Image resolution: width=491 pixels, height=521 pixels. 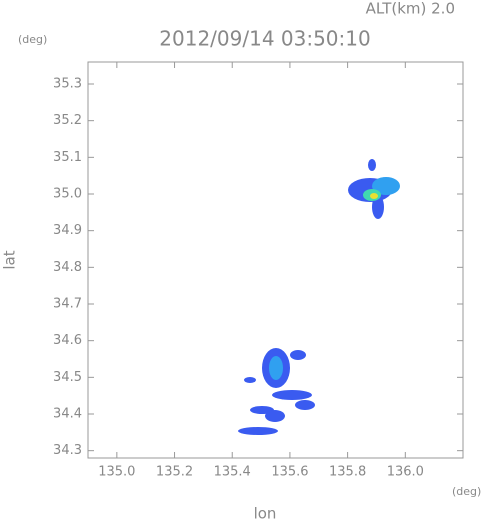 What do you see at coordinates (232, 472) in the screenshot?
I see `x-tick-label: 135.4` at bounding box center [232, 472].